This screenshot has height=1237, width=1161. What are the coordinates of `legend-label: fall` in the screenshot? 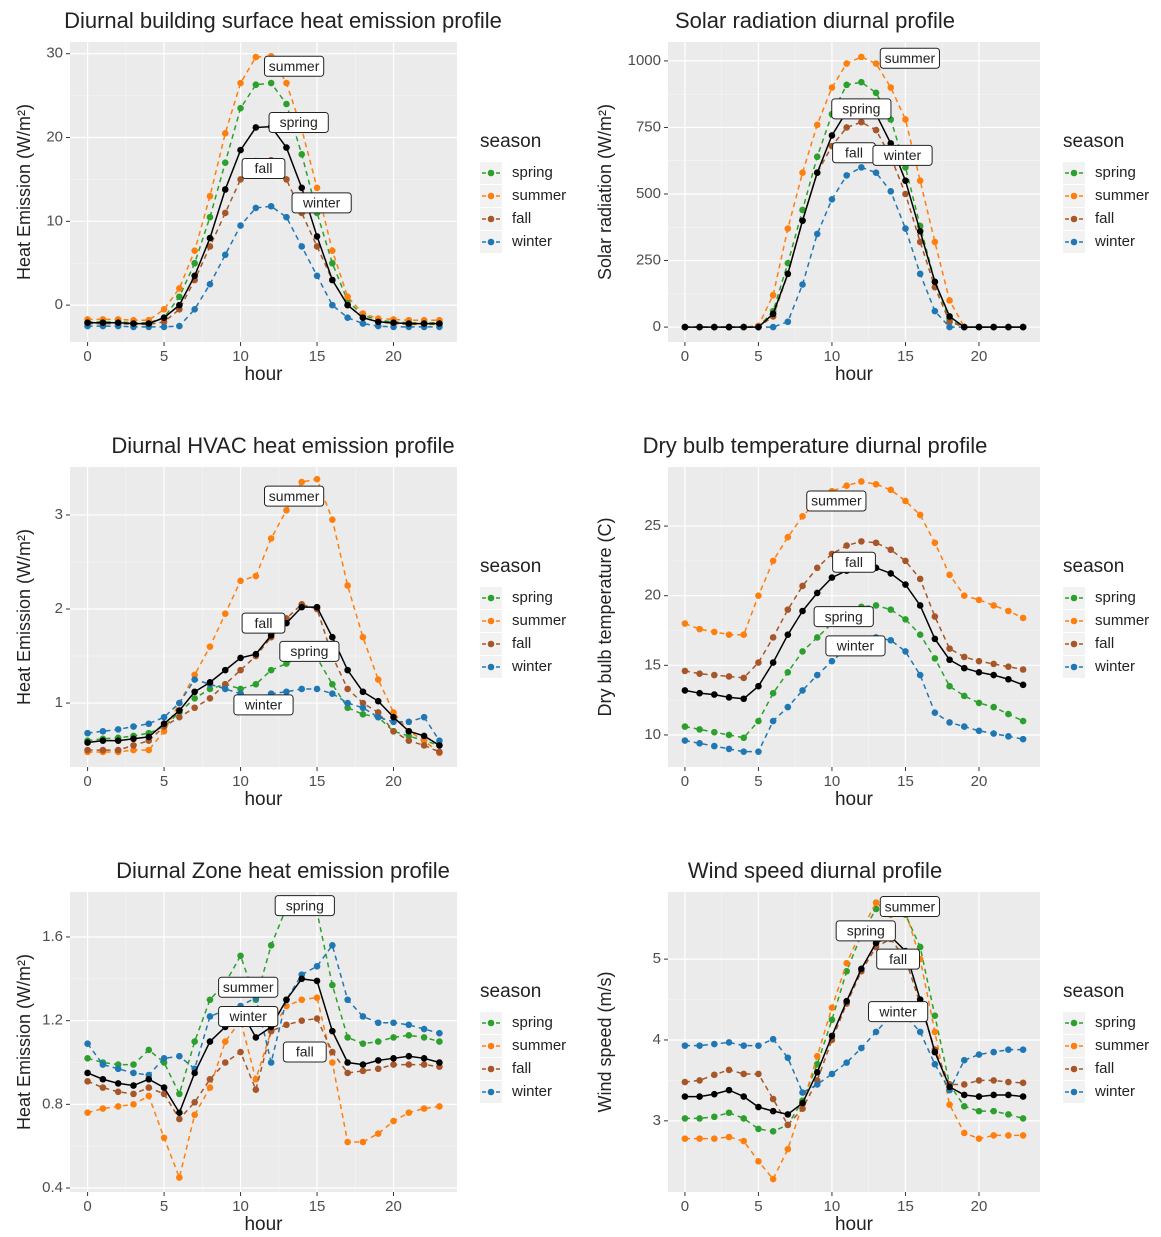 It's located at (521, 218).